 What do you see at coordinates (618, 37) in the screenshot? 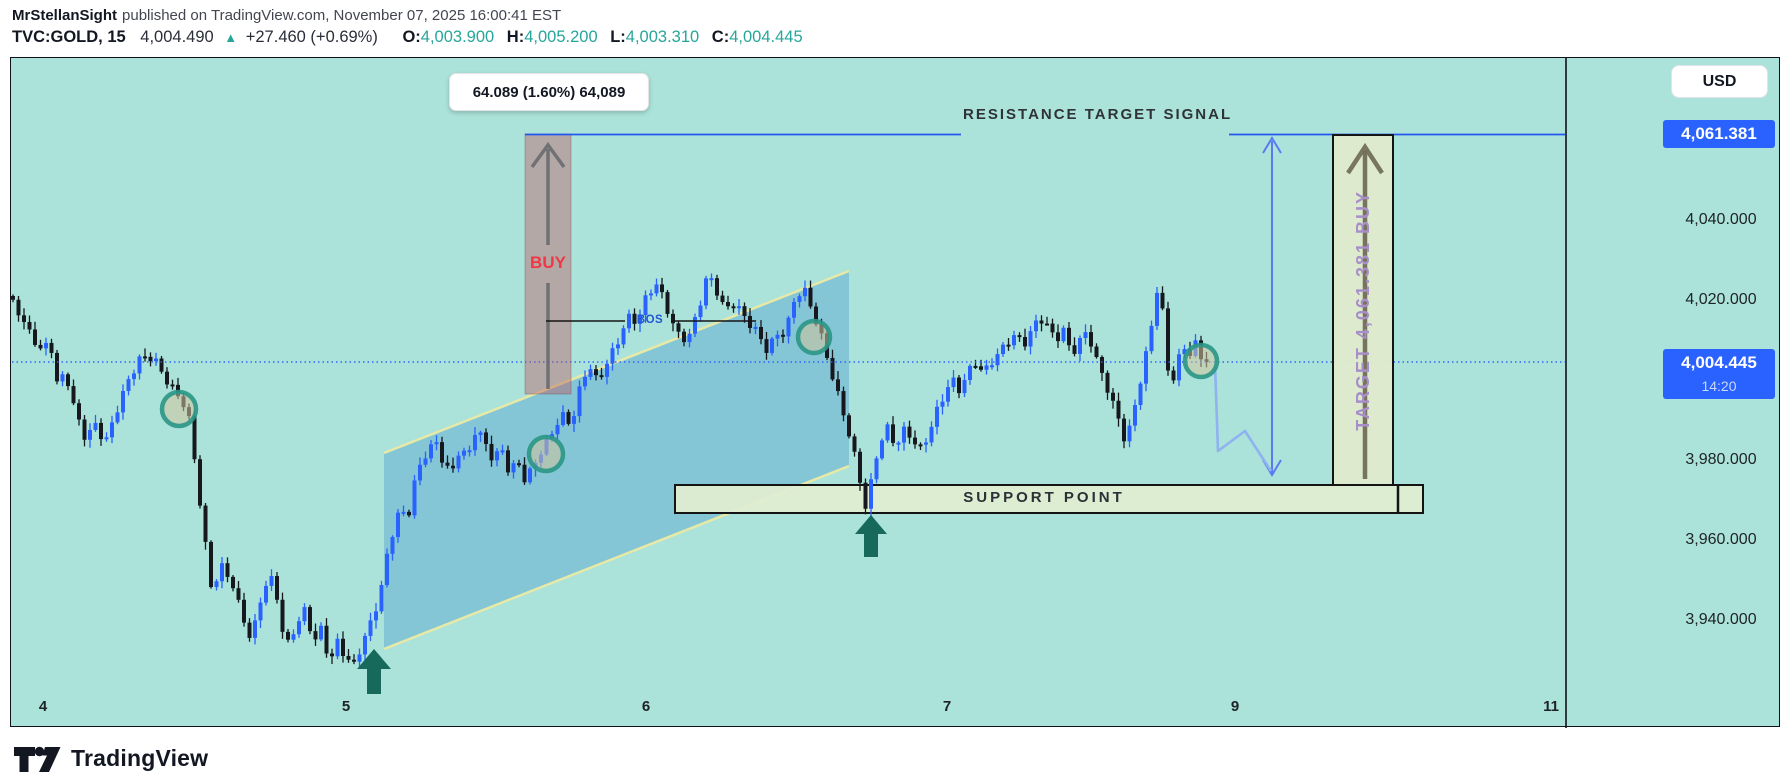
I see `low-label: L:` at bounding box center [618, 37].